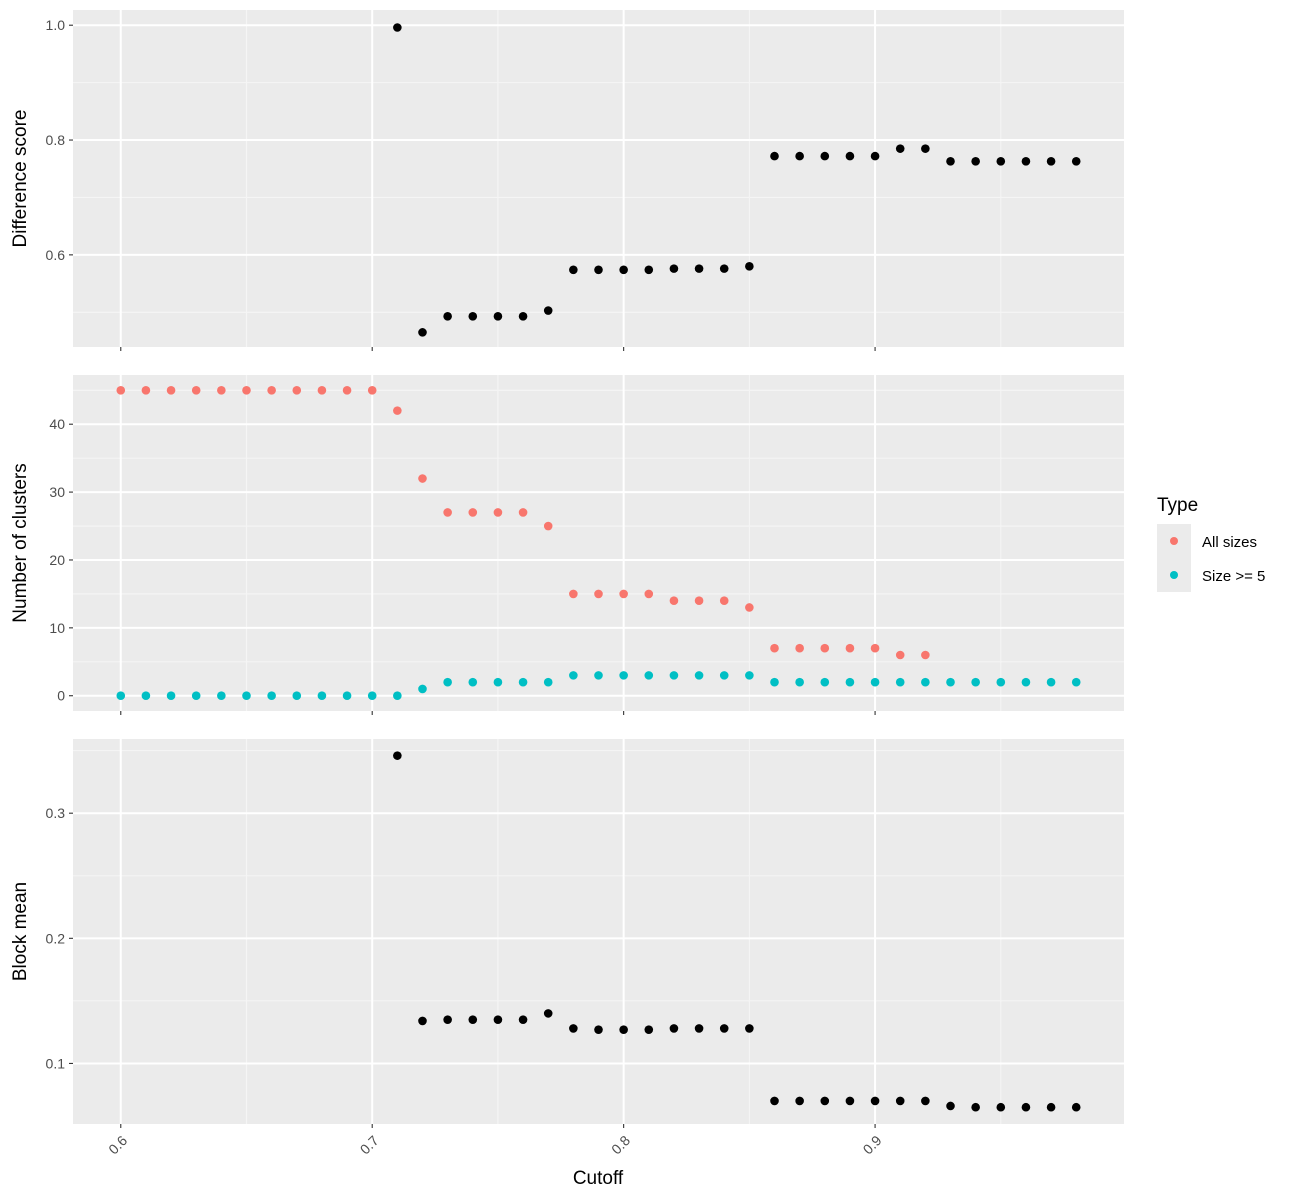 This screenshot has width=1300, height=1200. What do you see at coordinates (56, 25) in the screenshot?
I see `y-tick-label: 1.0` at bounding box center [56, 25].